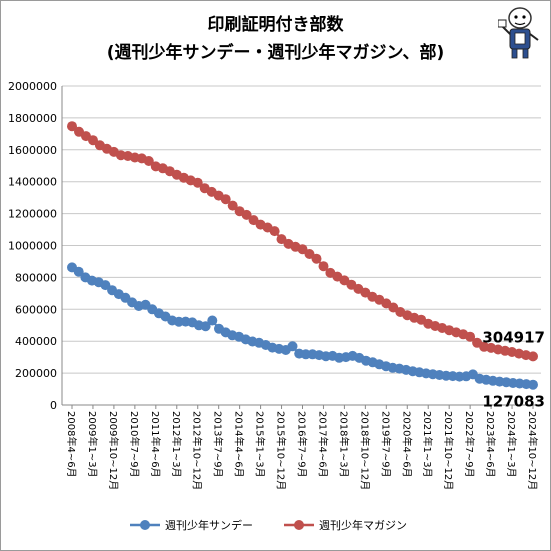  Describe the element at coordinates (275, 25) in the screenshot. I see `chart-title: 印刷証明付き部数` at that location.